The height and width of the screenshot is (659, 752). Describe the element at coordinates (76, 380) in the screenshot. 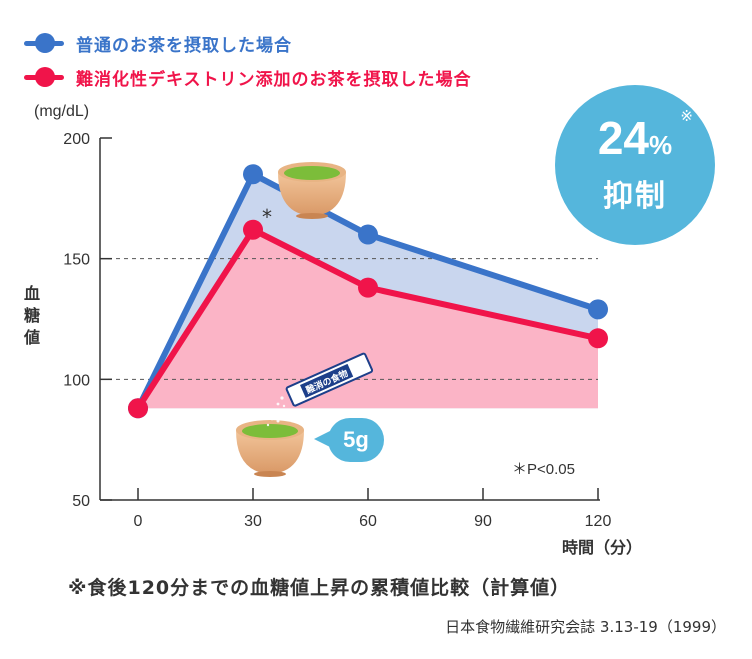

I see `y-tick-label-100: 100` at that location.